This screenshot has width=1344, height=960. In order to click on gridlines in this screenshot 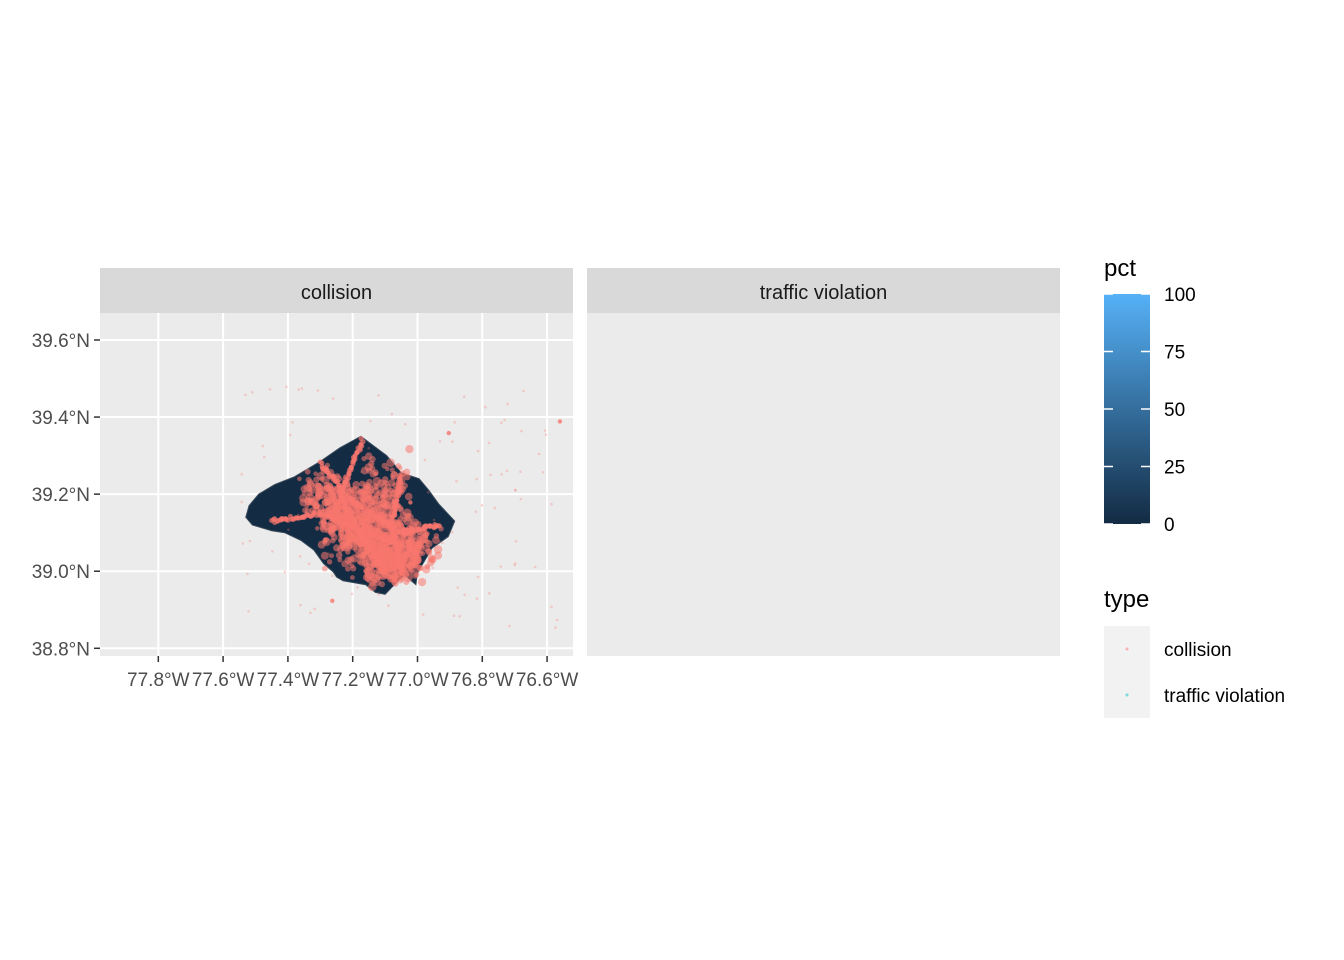, I will do `click(336, 484)`.